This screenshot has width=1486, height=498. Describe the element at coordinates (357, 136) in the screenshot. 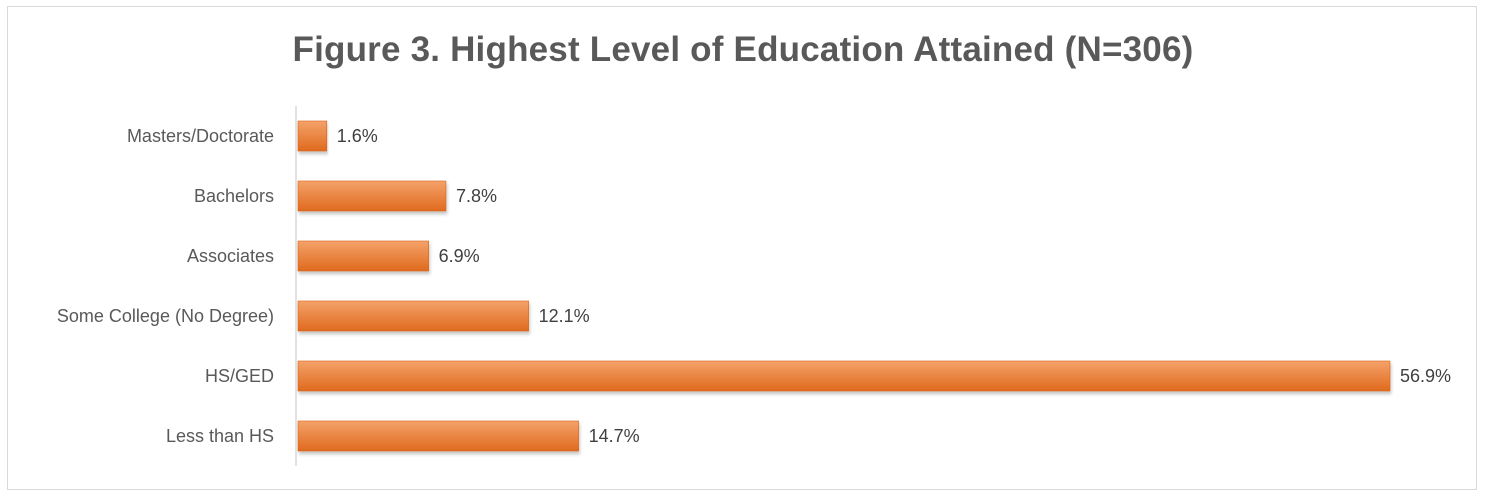

I see `value-label: 1.6%` at that location.